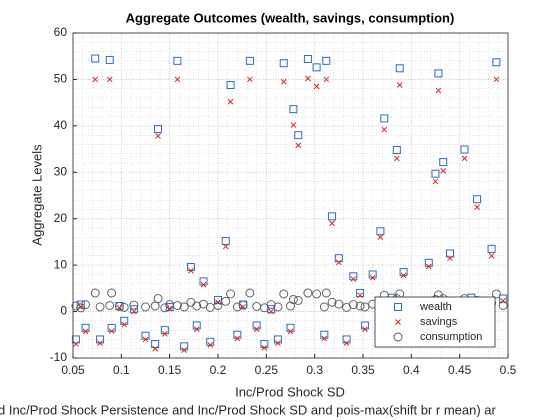 This screenshot has width=560, height=420. Describe the element at coordinates (363, 370) in the screenshot. I see `x-tick-label: 0.35` at that location.